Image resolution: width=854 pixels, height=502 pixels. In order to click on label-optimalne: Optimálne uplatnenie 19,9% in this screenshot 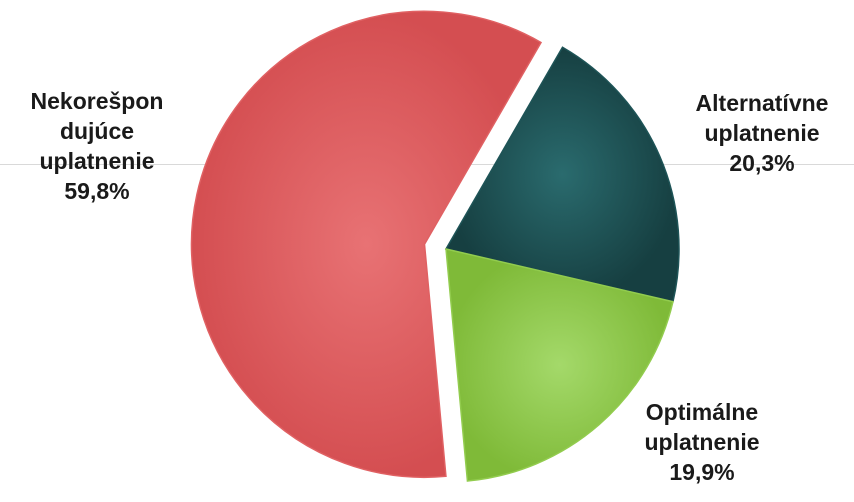, I will do `click(702, 442)`.